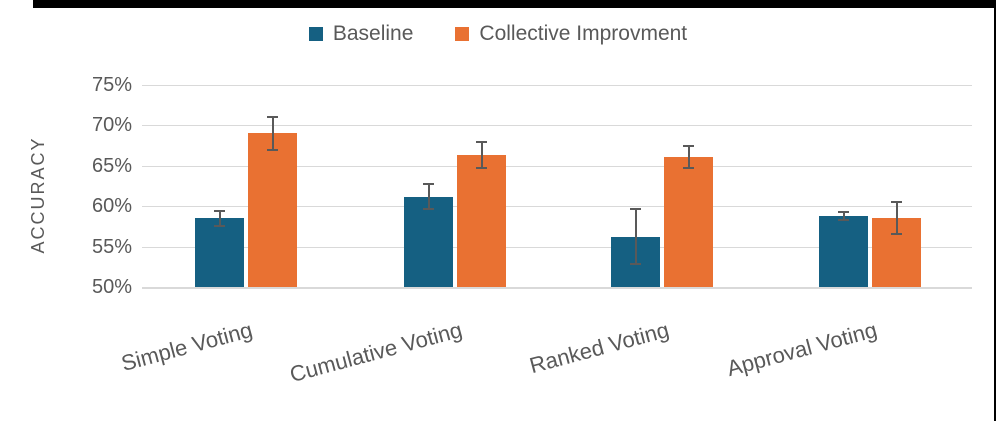 This screenshot has width=996, height=421. Describe the element at coordinates (375, 352) in the screenshot. I see `x-category-label: Cumulative Voting` at that location.